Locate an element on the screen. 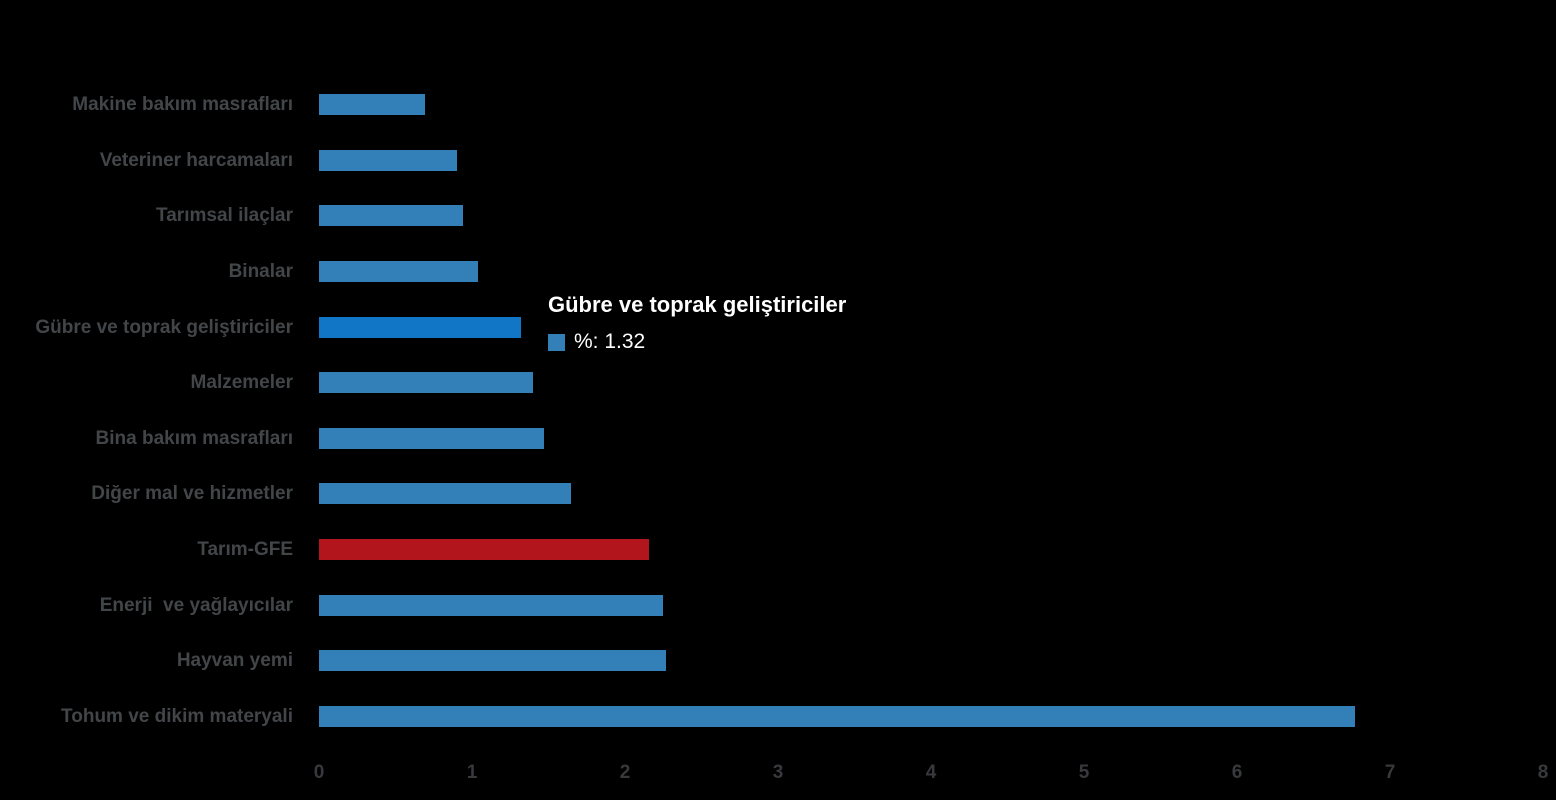  bar-makine-bakım-masrafları is located at coordinates (372, 104).